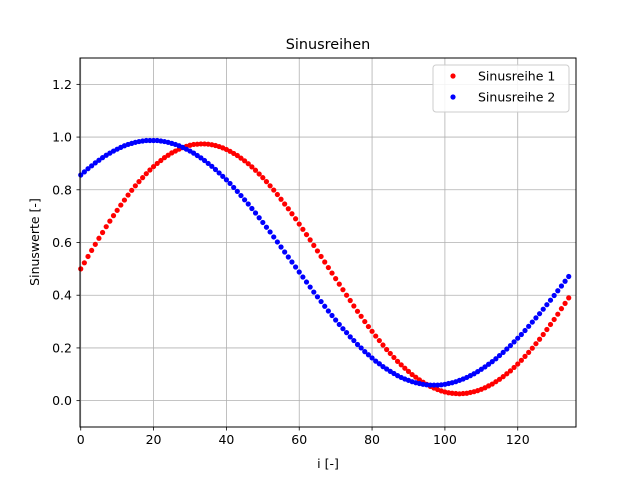  Describe the element at coordinates (34, 242) in the screenshot. I see `y-axis-label: Sinuswerte [-]` at that location.